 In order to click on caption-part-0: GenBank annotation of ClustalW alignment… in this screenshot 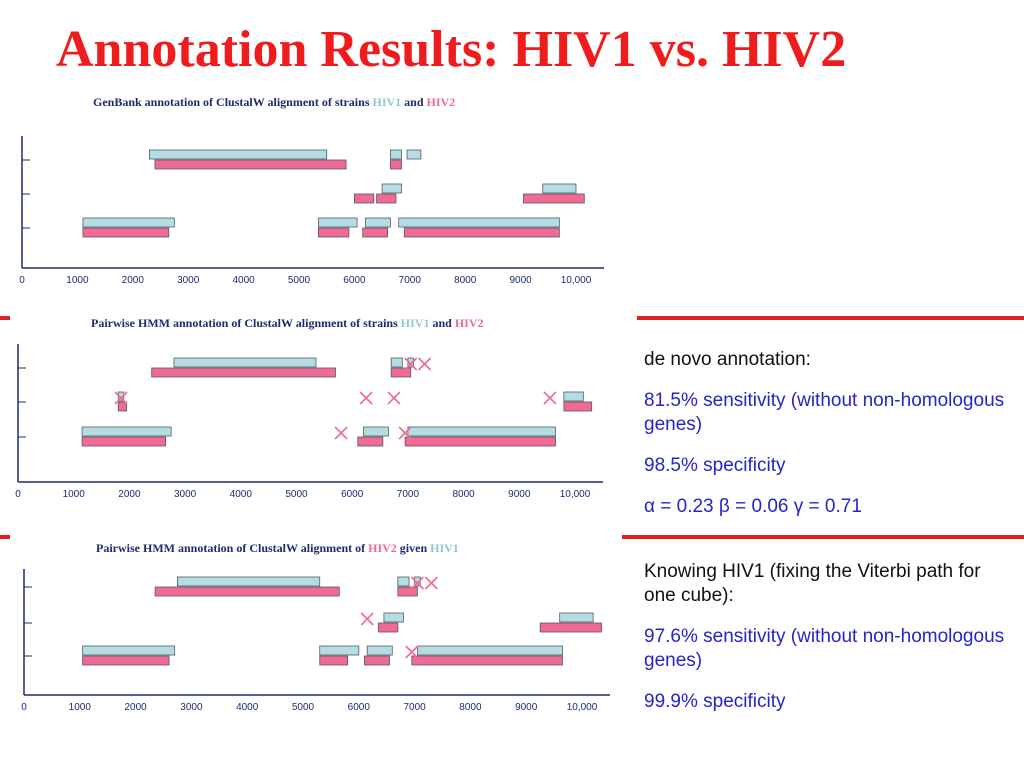, I will do `click(233, 102)`.